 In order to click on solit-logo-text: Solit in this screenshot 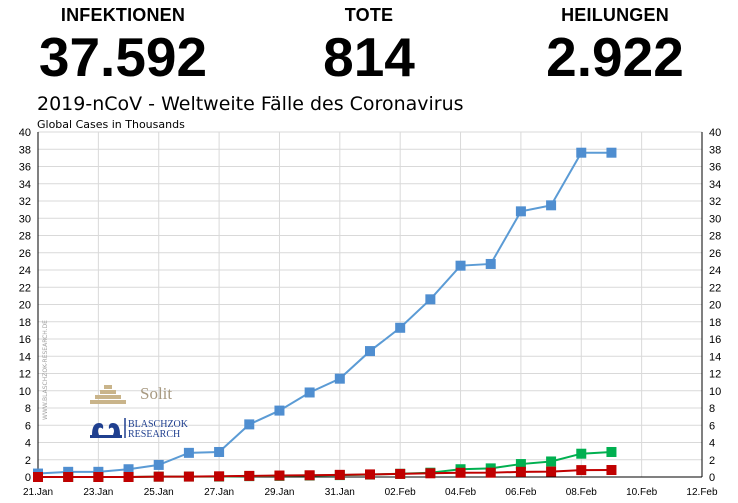, I will do `click(156, 393)`.